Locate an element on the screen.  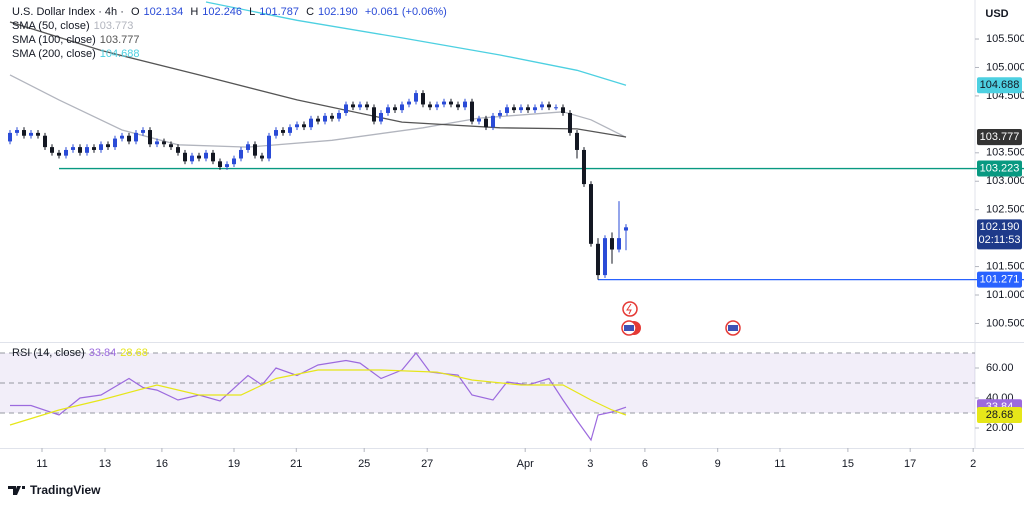
x-tick-label: Apr is located at coordinates (525, 464).